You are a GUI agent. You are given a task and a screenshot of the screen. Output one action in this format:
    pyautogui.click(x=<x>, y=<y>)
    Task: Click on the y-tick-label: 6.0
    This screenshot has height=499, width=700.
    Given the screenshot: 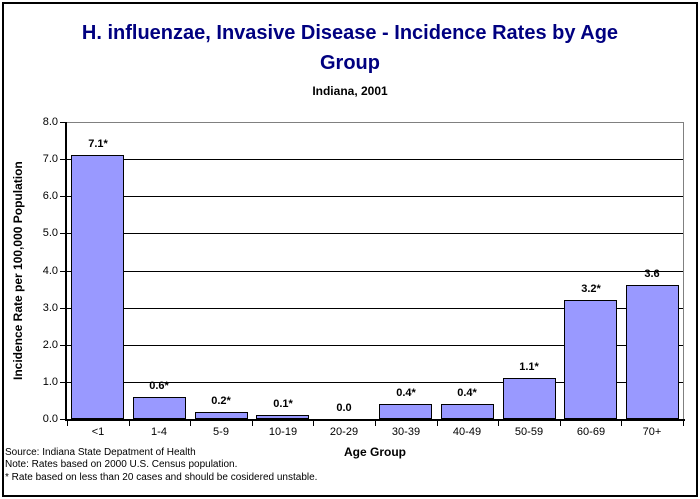 What is the action you would take?
    pyautogui.click(x=50, y=196)
    